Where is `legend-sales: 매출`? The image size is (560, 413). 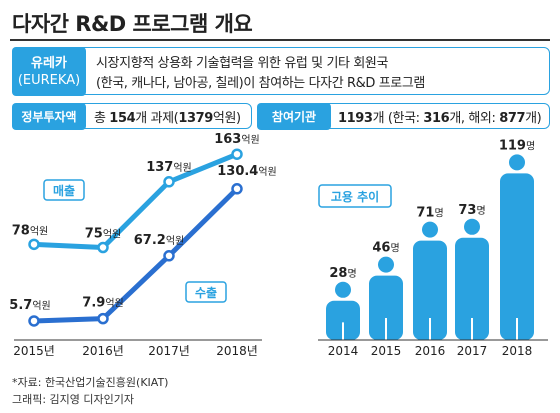 legend-sales: 매출 is located at coordinates (64, 190).